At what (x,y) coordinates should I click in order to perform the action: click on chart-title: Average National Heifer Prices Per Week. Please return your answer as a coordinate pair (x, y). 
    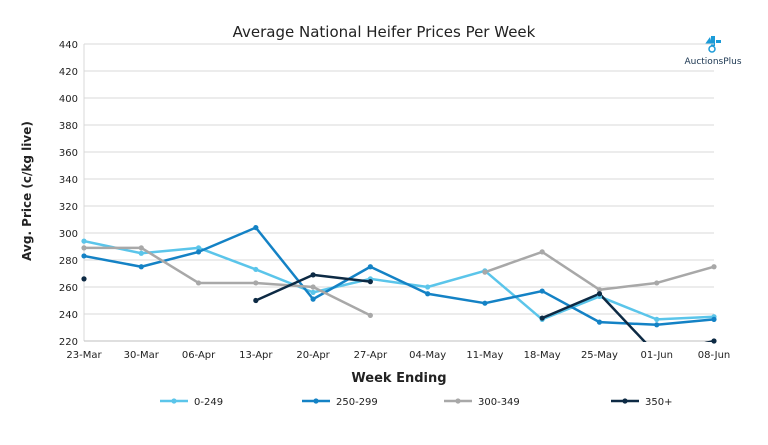
    Looking at the image, I should click on (384, 32).